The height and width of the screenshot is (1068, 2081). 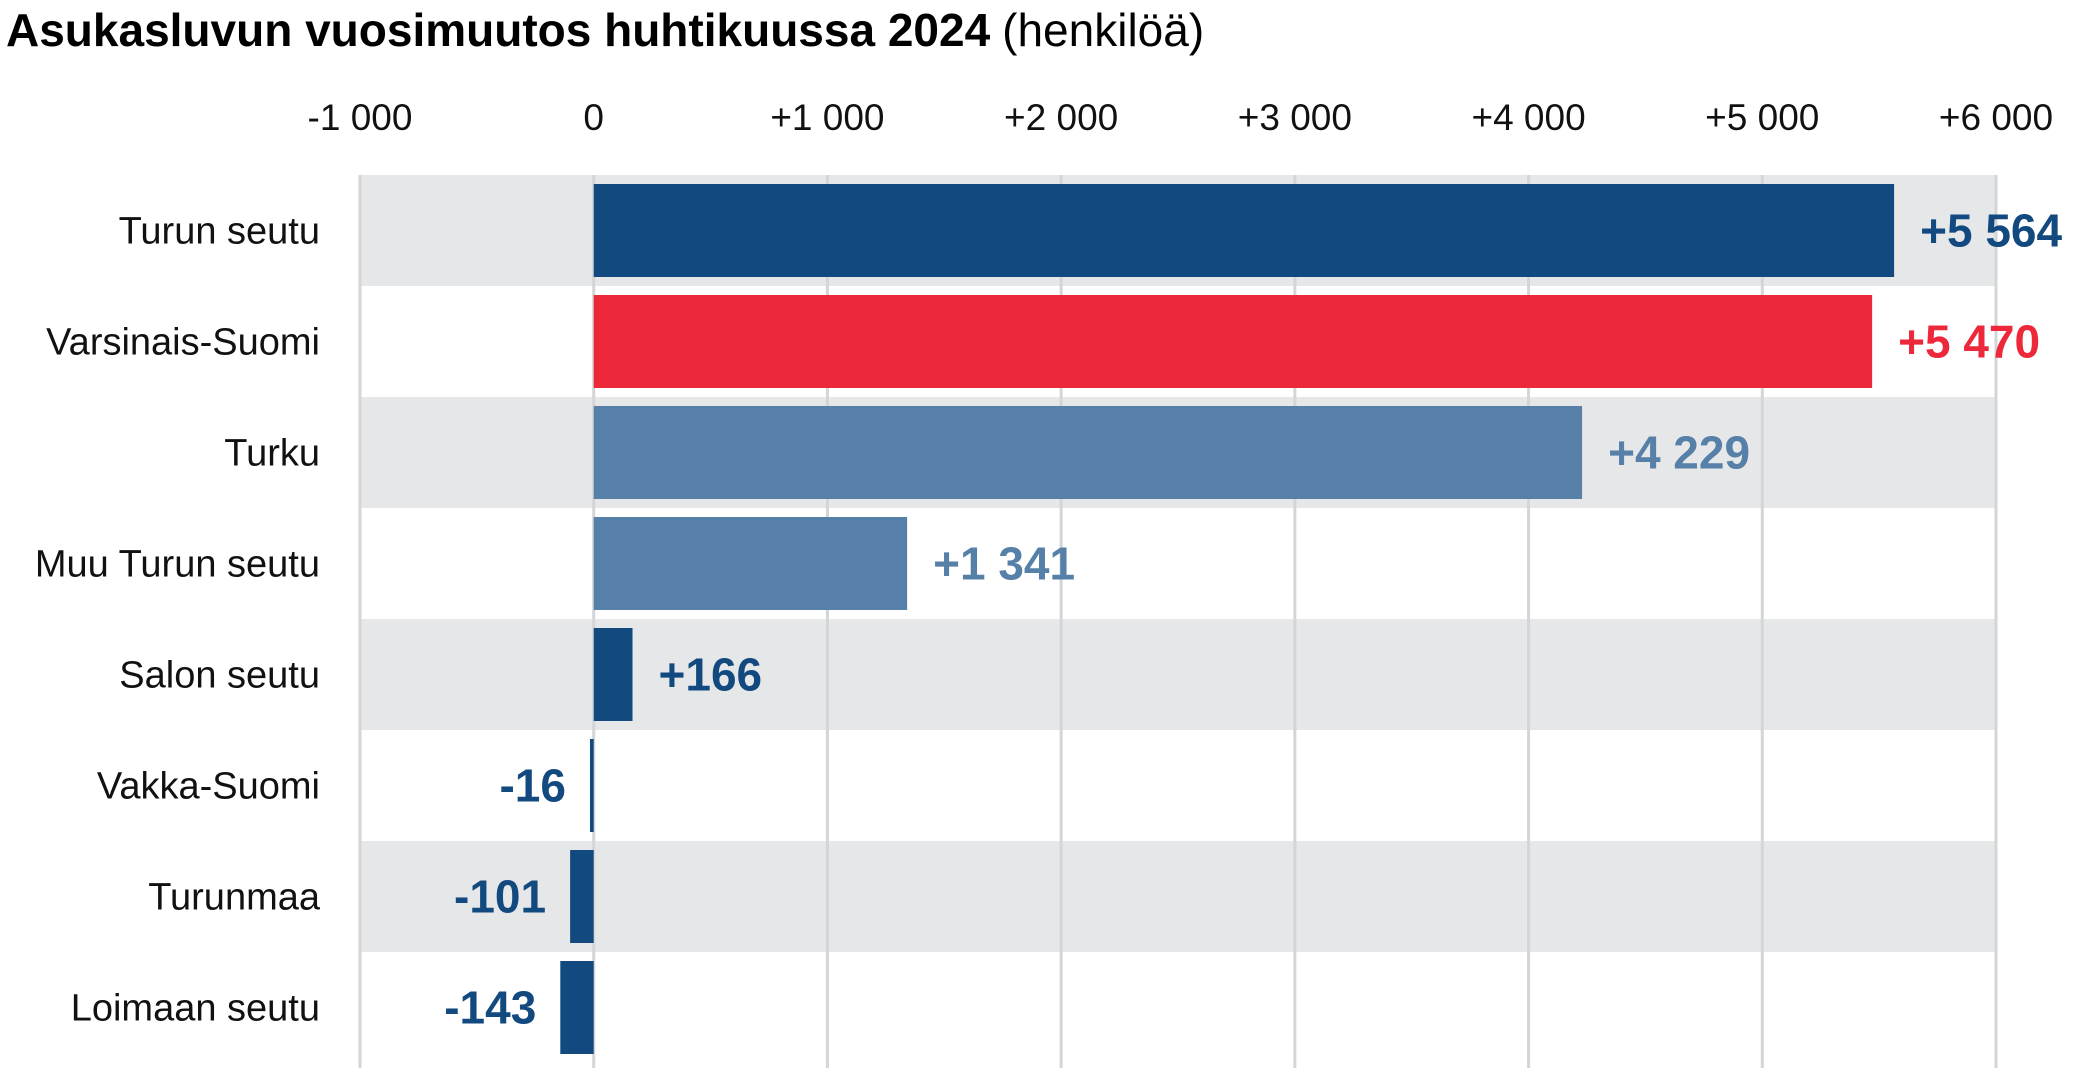 I want to click on x-tick-label: +2 000, so click(x=1061, y=117).